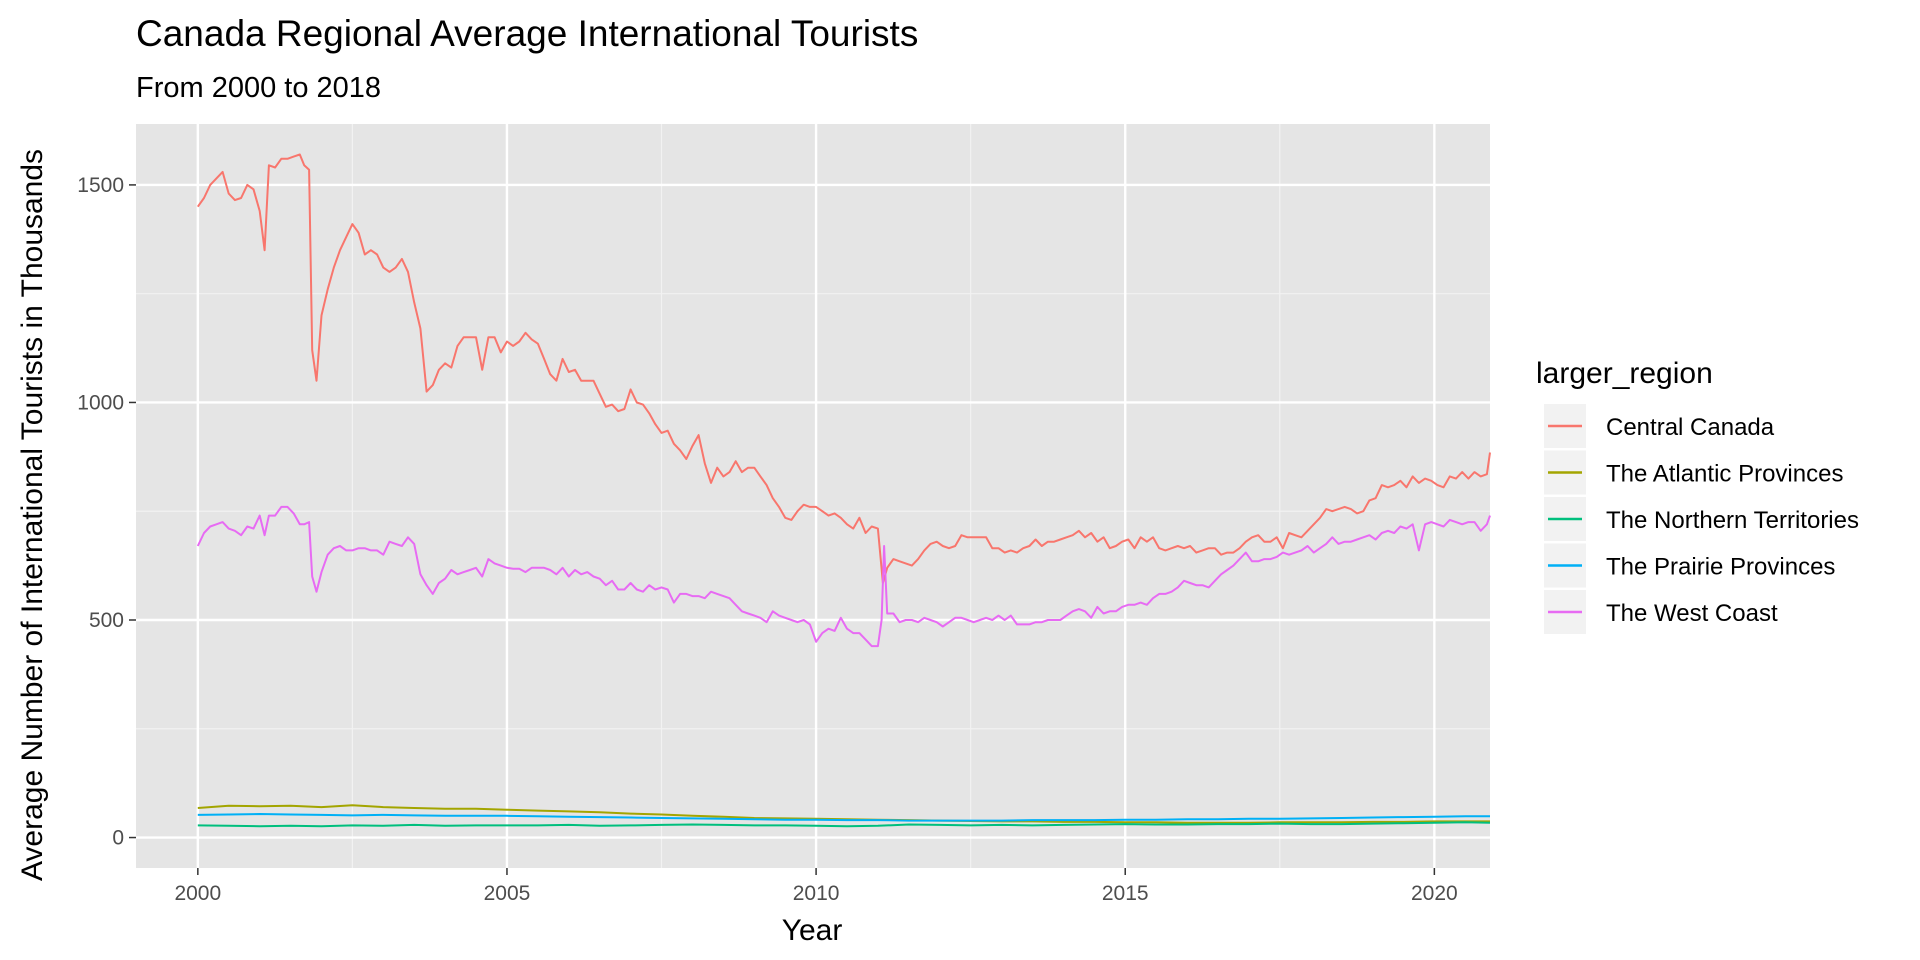  I want to click on x-tick-label: 2005, so click(507, 893).